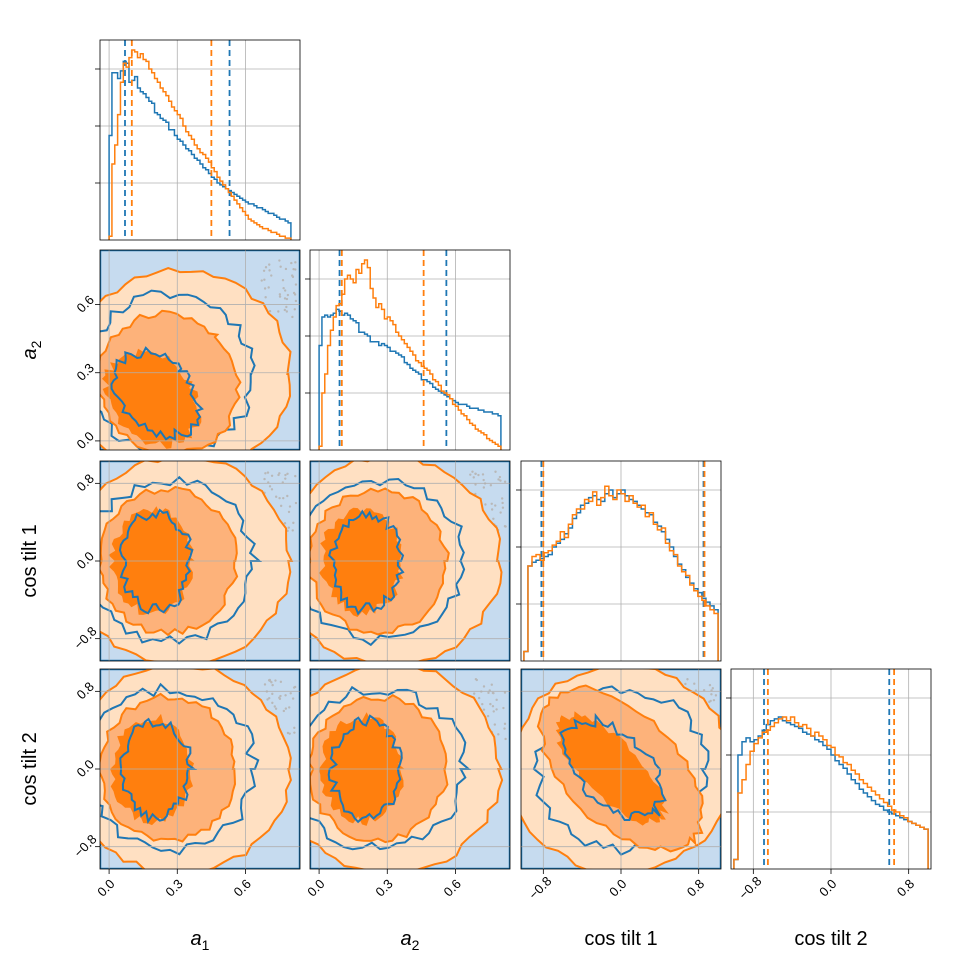 Image resolution: width=970 pixels, height=970 pixels. I want to click on y-tick-label: 0.3, so click(85, 371).